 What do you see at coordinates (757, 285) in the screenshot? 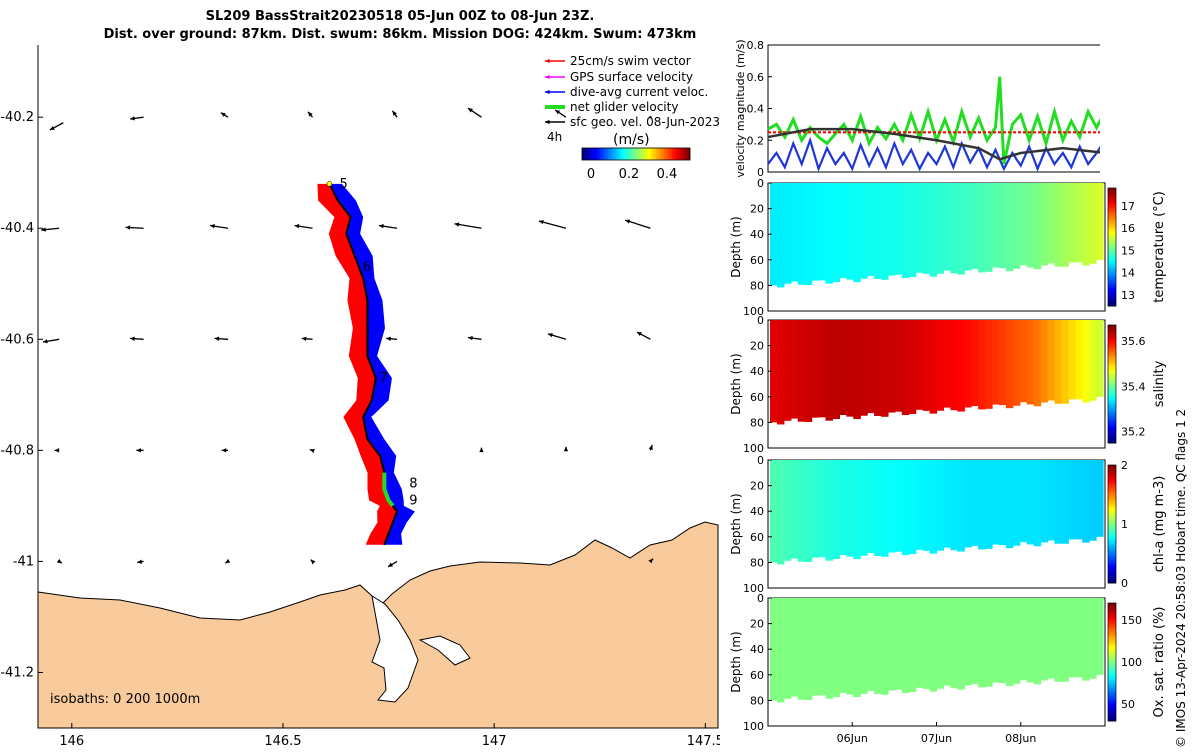
I see `section-y-tick-label: 80` at bounding box center [757, 285].